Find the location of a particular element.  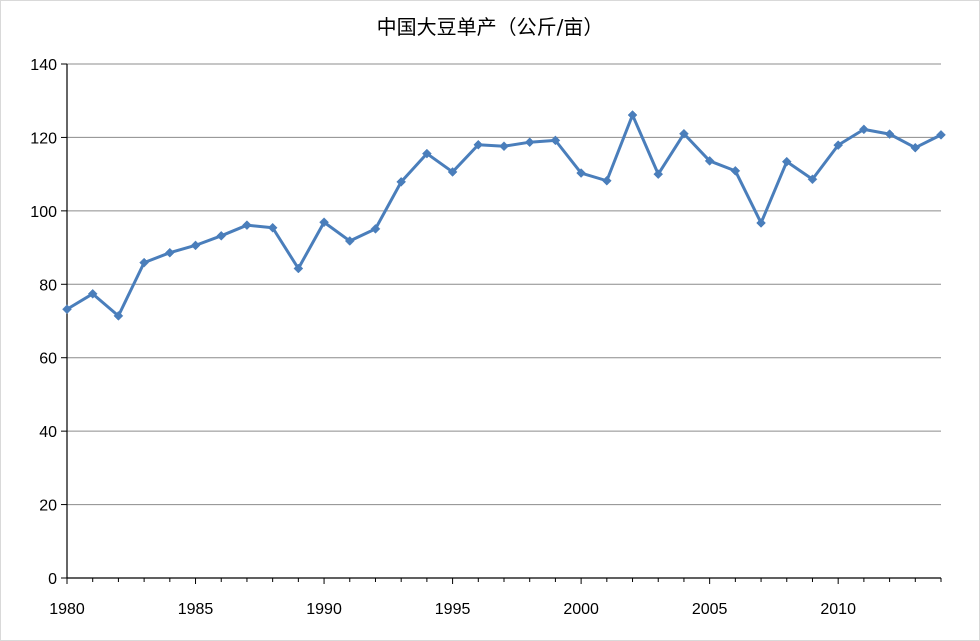

y-tick-label: 60 is located at coordinates (48, 359).